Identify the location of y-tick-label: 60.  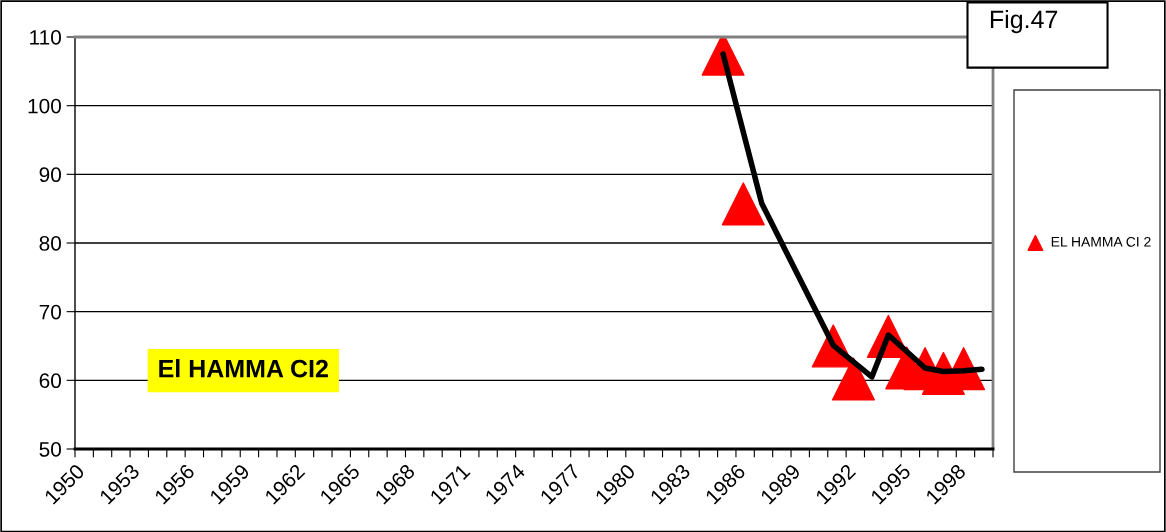
(50, 381).